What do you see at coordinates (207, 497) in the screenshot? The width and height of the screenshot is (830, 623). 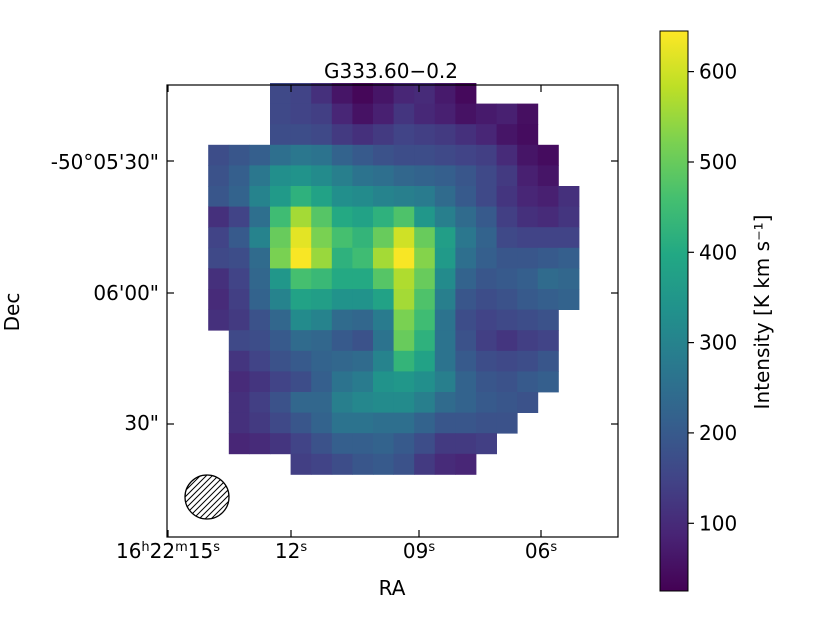 I see `beam-ellipse` at bounding box center [207, 497].